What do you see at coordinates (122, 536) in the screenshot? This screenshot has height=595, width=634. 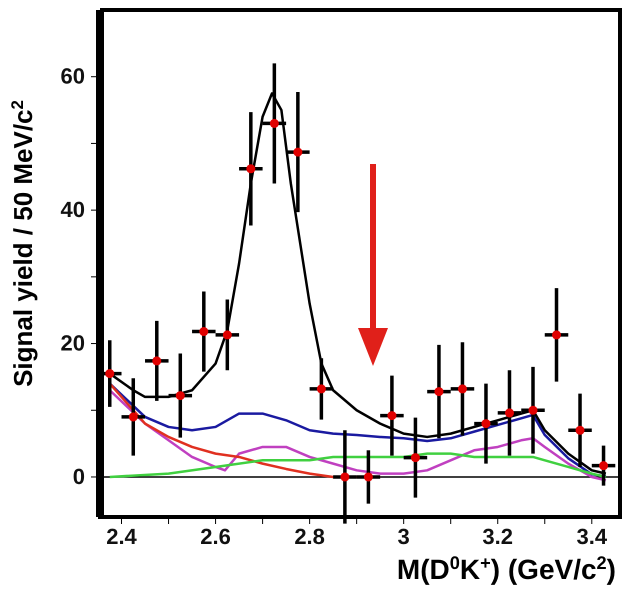 I see `x-tick-label: 2.4` at bounding box center [122, 536].